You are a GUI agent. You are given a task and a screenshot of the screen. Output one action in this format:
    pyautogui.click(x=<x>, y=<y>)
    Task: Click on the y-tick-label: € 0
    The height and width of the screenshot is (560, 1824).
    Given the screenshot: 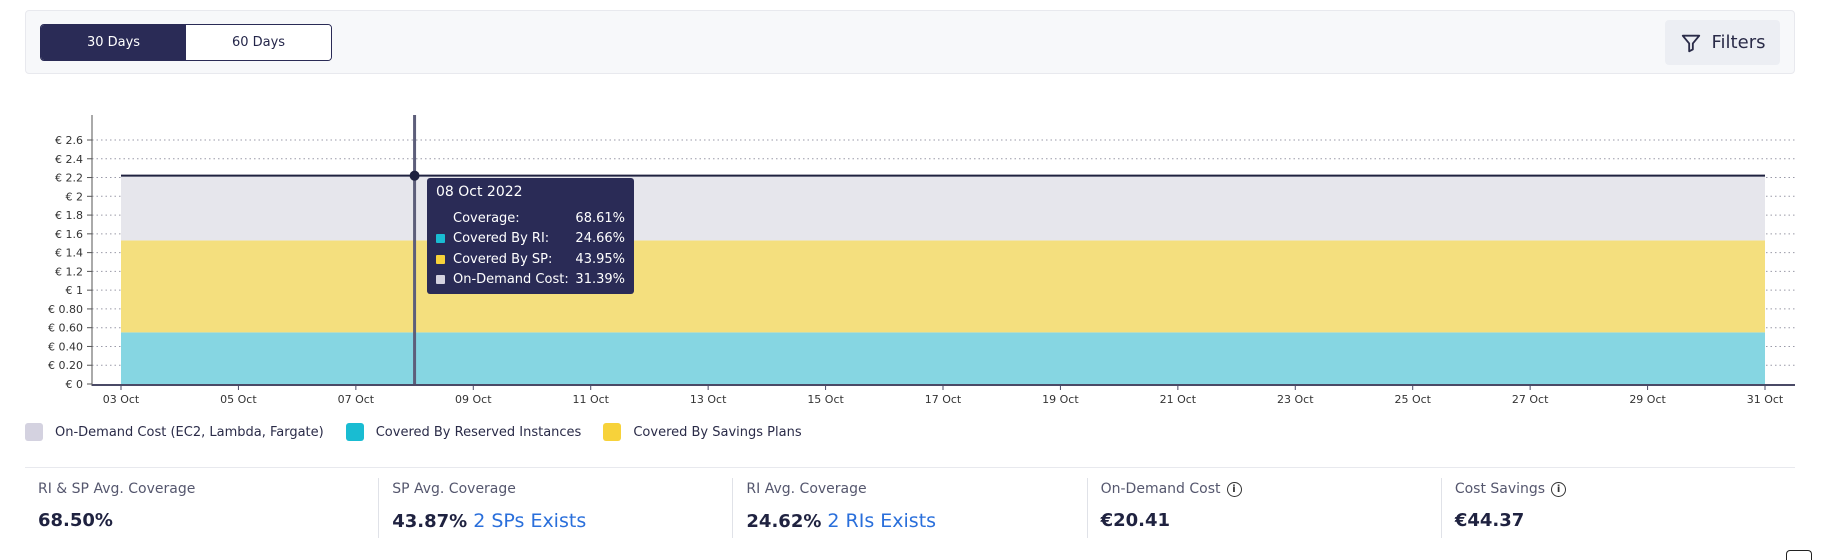 What is the action you would take?
    pyautogui.click(x=75, y=384)
    